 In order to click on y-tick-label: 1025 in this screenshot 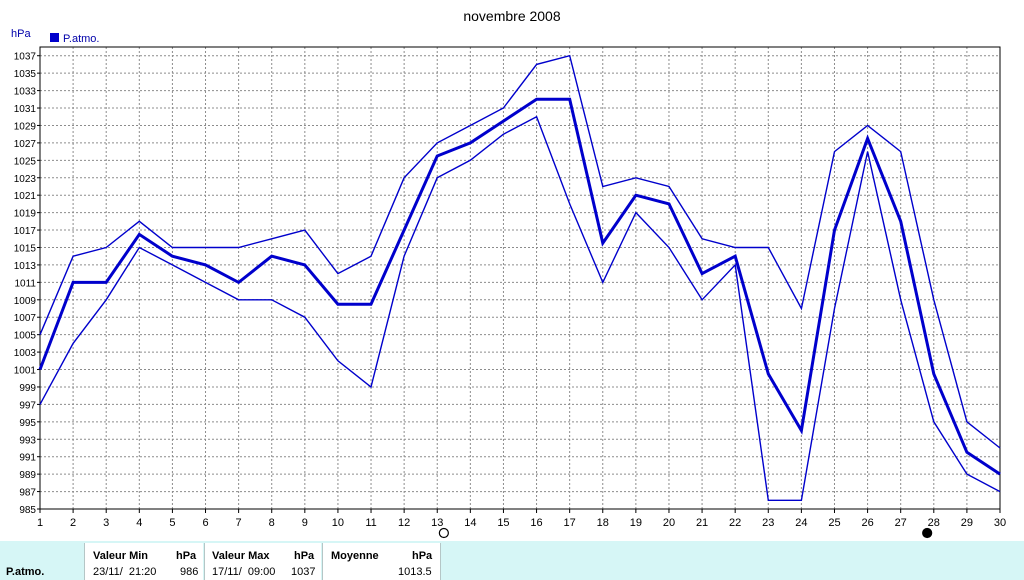, I will do `click(25, 161)`.